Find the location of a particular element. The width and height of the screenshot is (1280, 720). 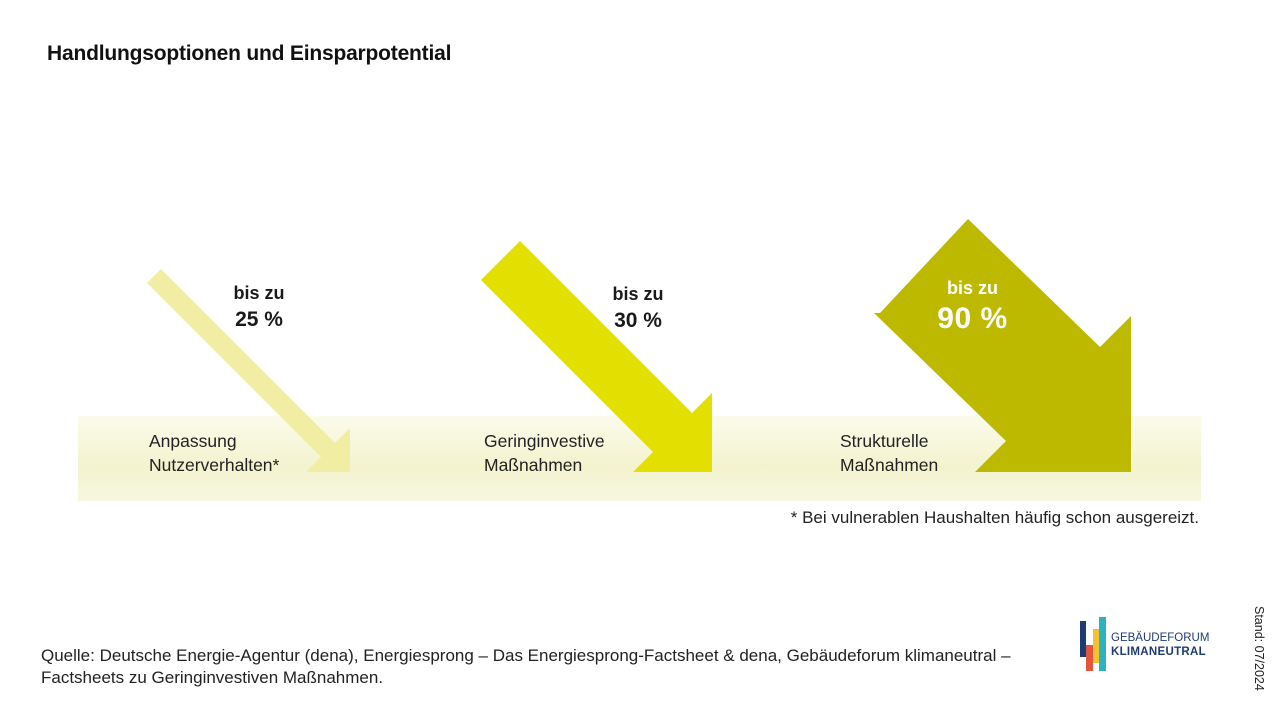

gebaeudeforum-logo: GEBÄUDEFORUM KLIMANEUTRAL is located at coordinates (1155, 645).